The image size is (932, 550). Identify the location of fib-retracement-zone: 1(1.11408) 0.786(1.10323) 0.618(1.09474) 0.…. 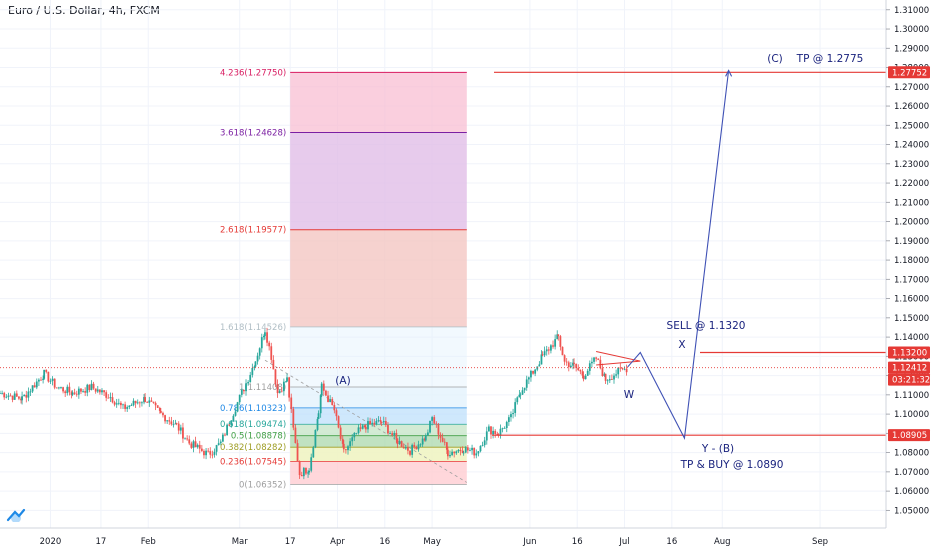
(344, 408).